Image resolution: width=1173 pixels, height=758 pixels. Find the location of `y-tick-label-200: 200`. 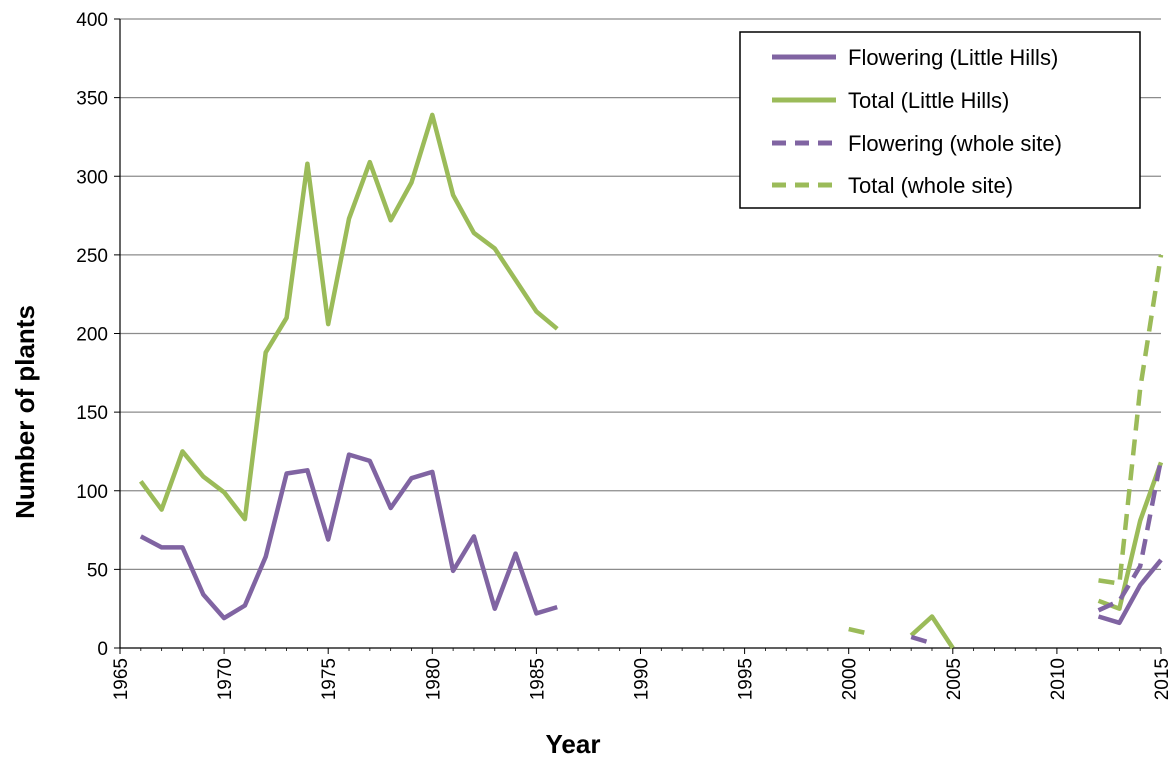

y-tick-label-200: 200 is located at coordinates (92, 335).